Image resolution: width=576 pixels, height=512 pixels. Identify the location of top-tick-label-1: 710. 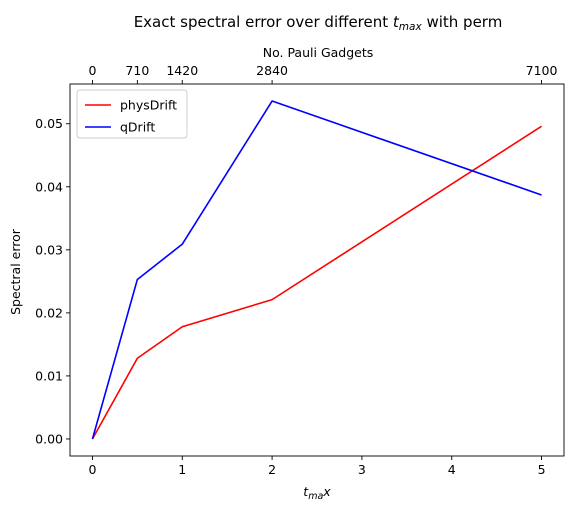
(137, 70).